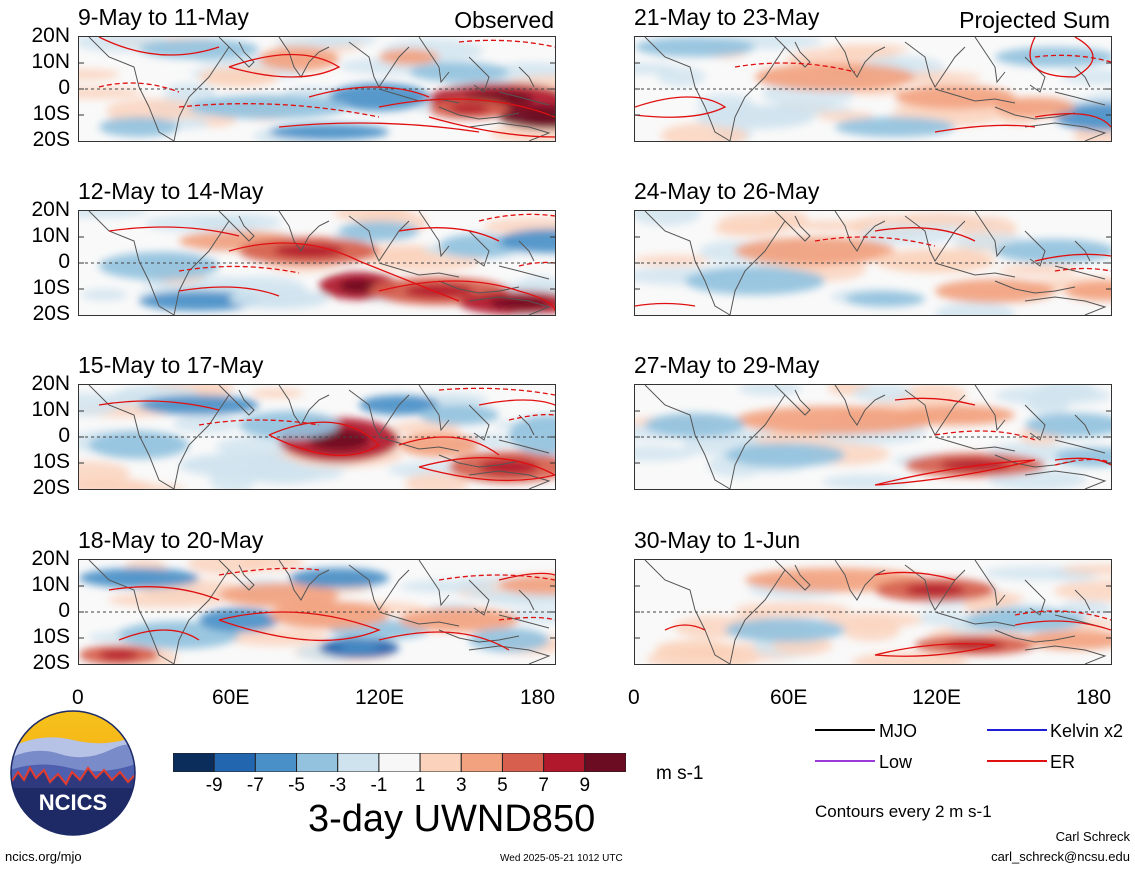 Image resolution: width=1135 pixels, height=872 pixels. I want to click on product-title: 3-day UWND850, so click(452, 819).